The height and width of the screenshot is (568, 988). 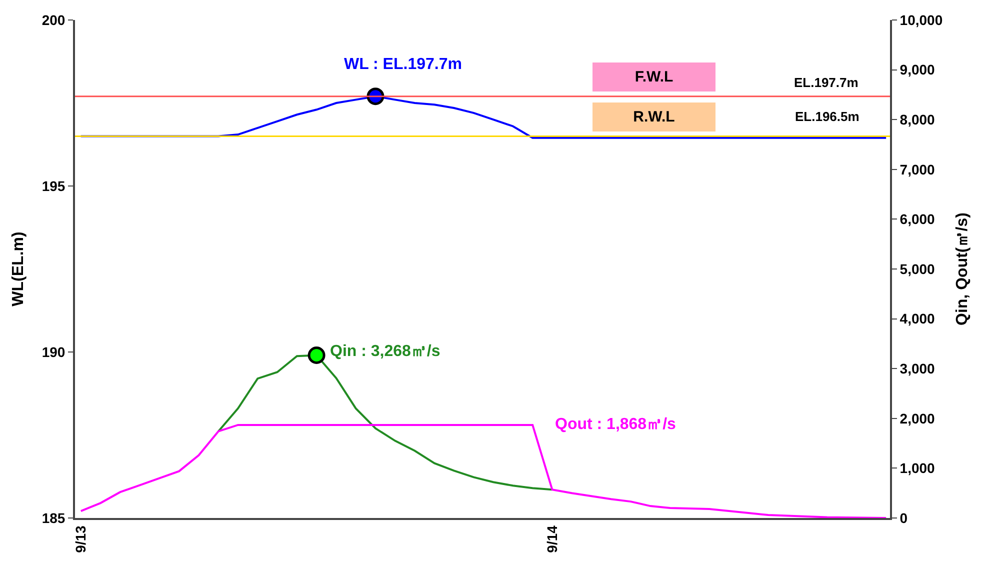 What do you see at coordinates (54, 20) in the screenshot?
I see `y-tick-label: 200` at bounding box center [54, 20].